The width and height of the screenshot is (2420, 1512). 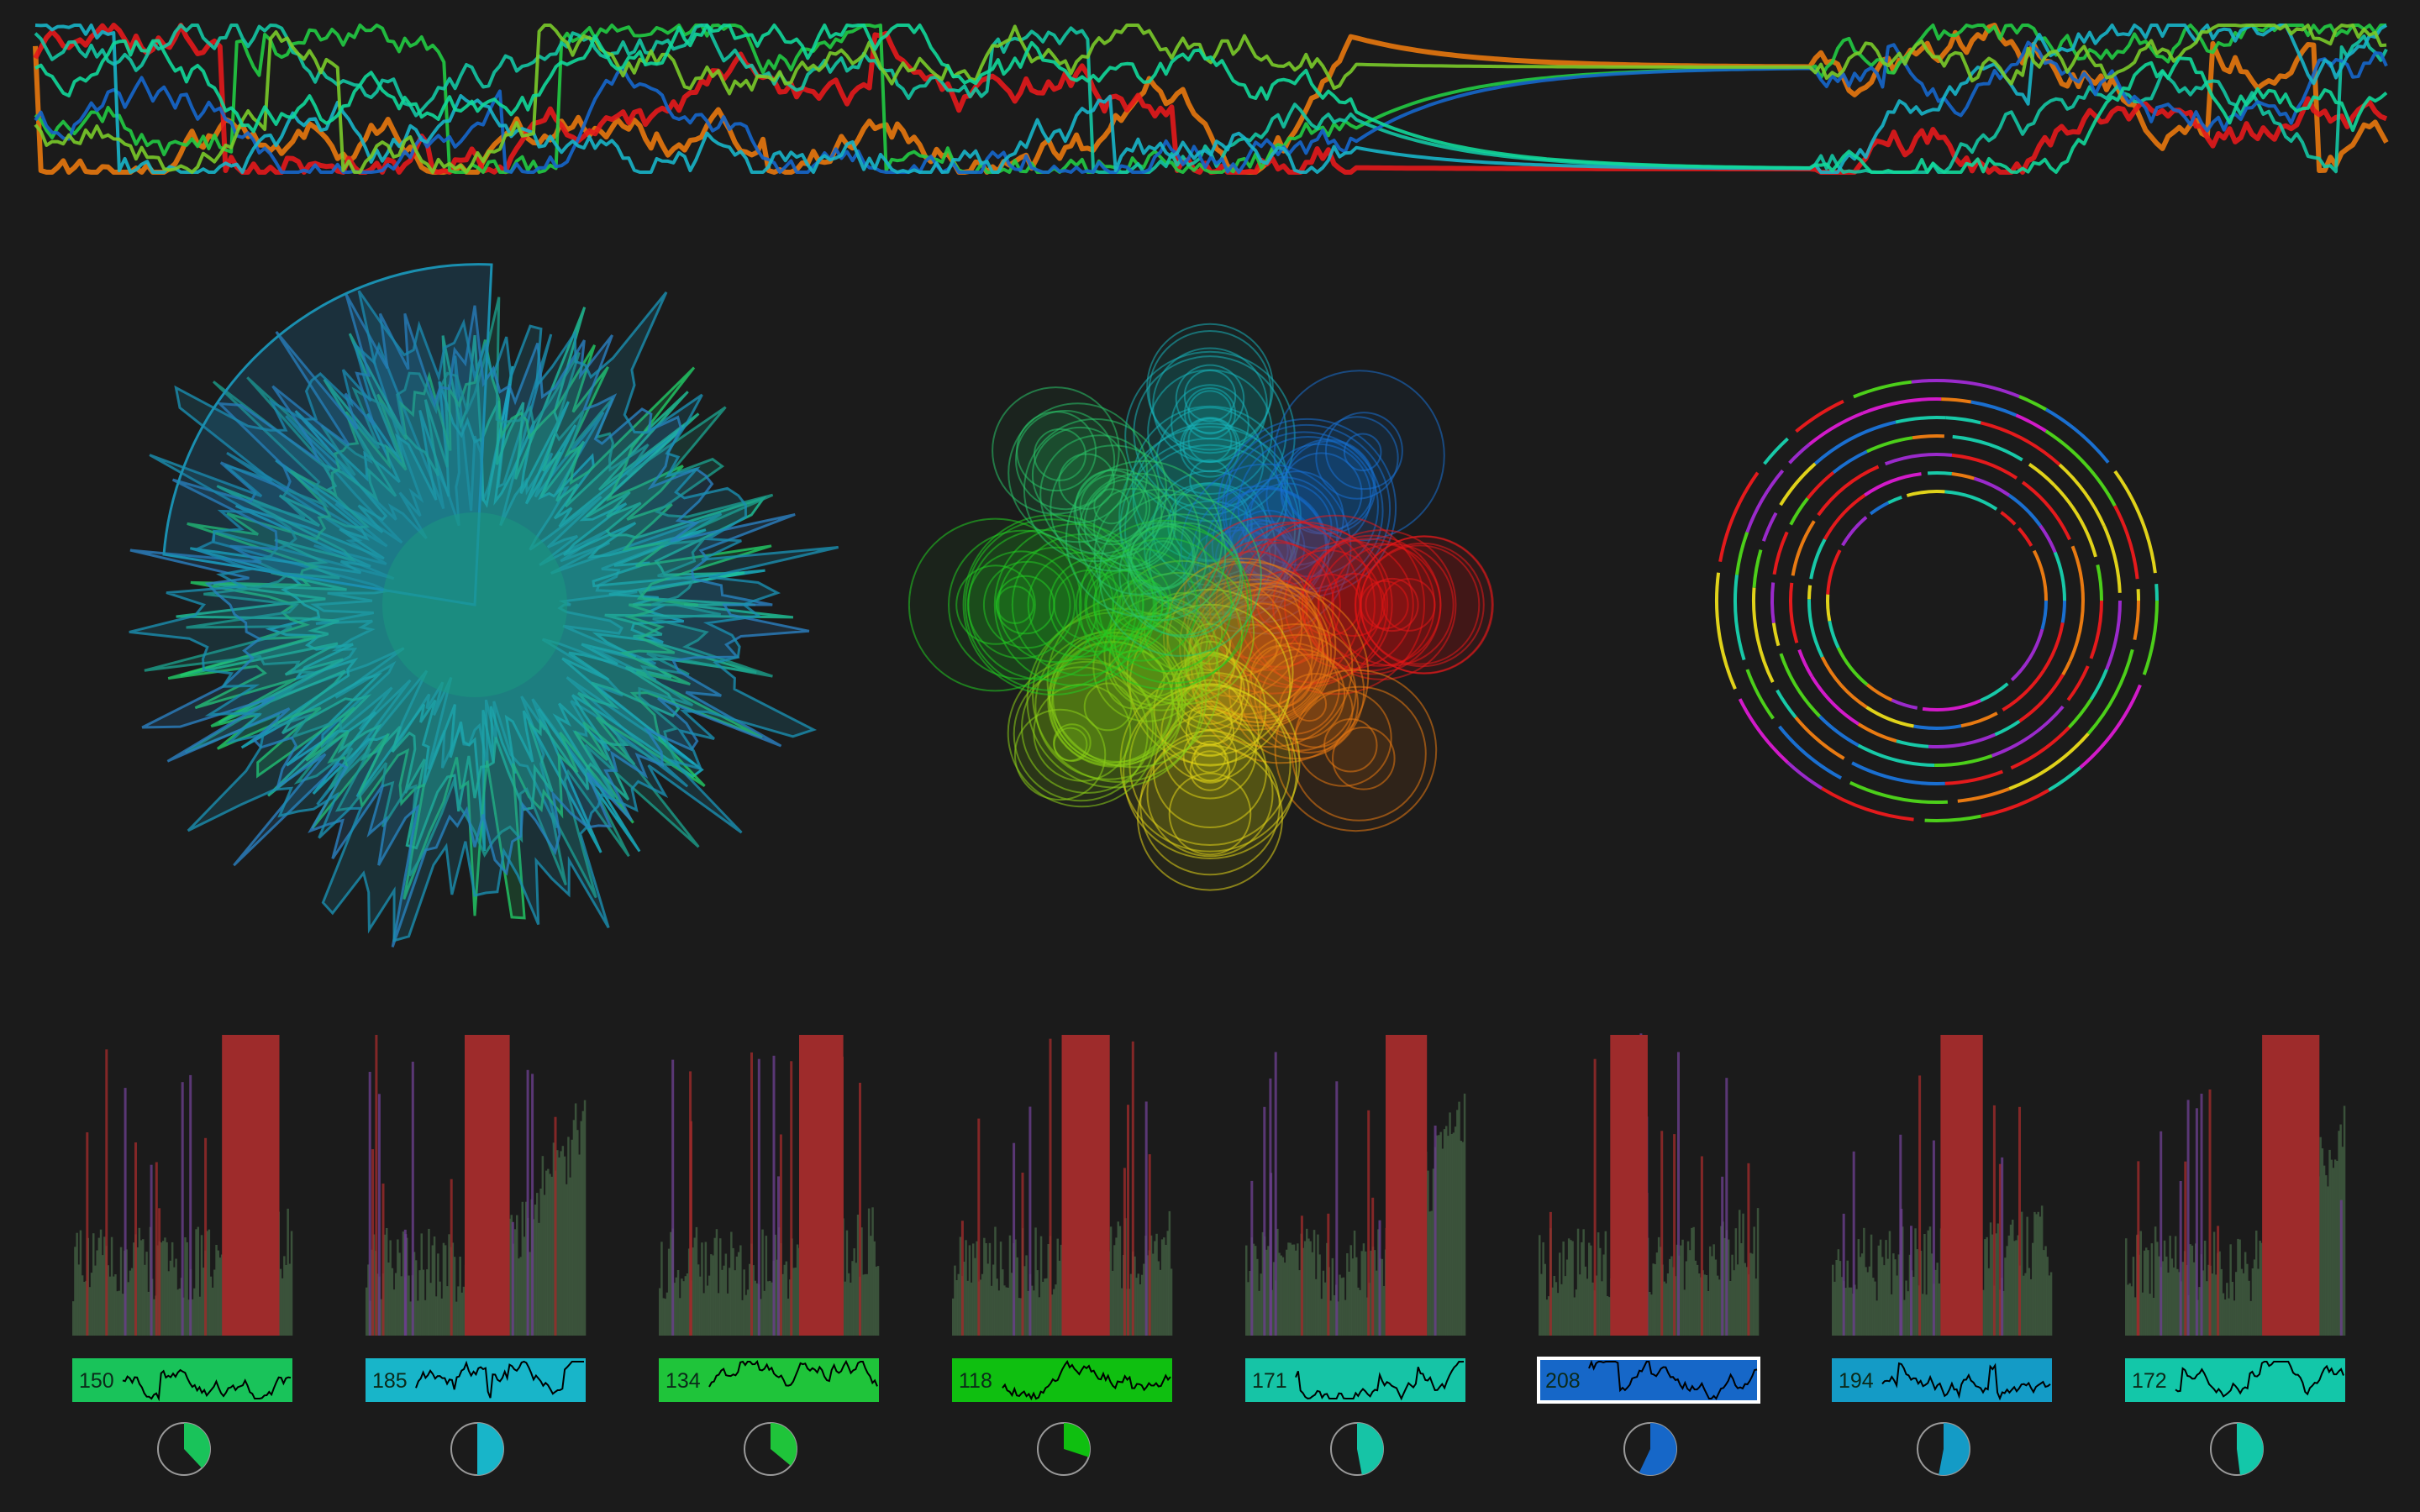 I want to click on metric-card: 134, so click(x=769, y=1380).